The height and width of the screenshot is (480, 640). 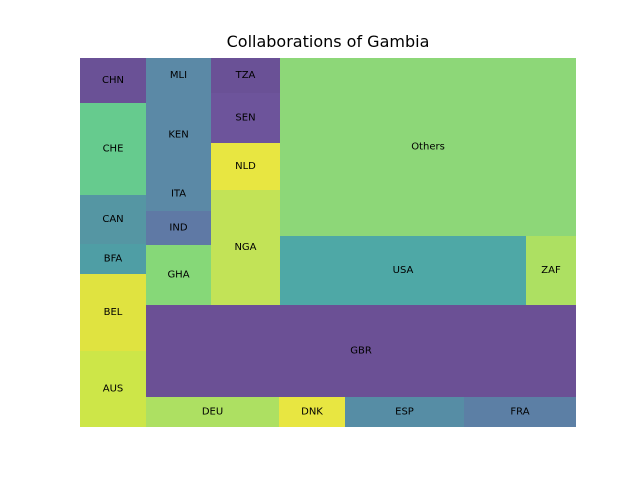 I want to click on tile-label-aus: AUS, so click(x=113, y=389).